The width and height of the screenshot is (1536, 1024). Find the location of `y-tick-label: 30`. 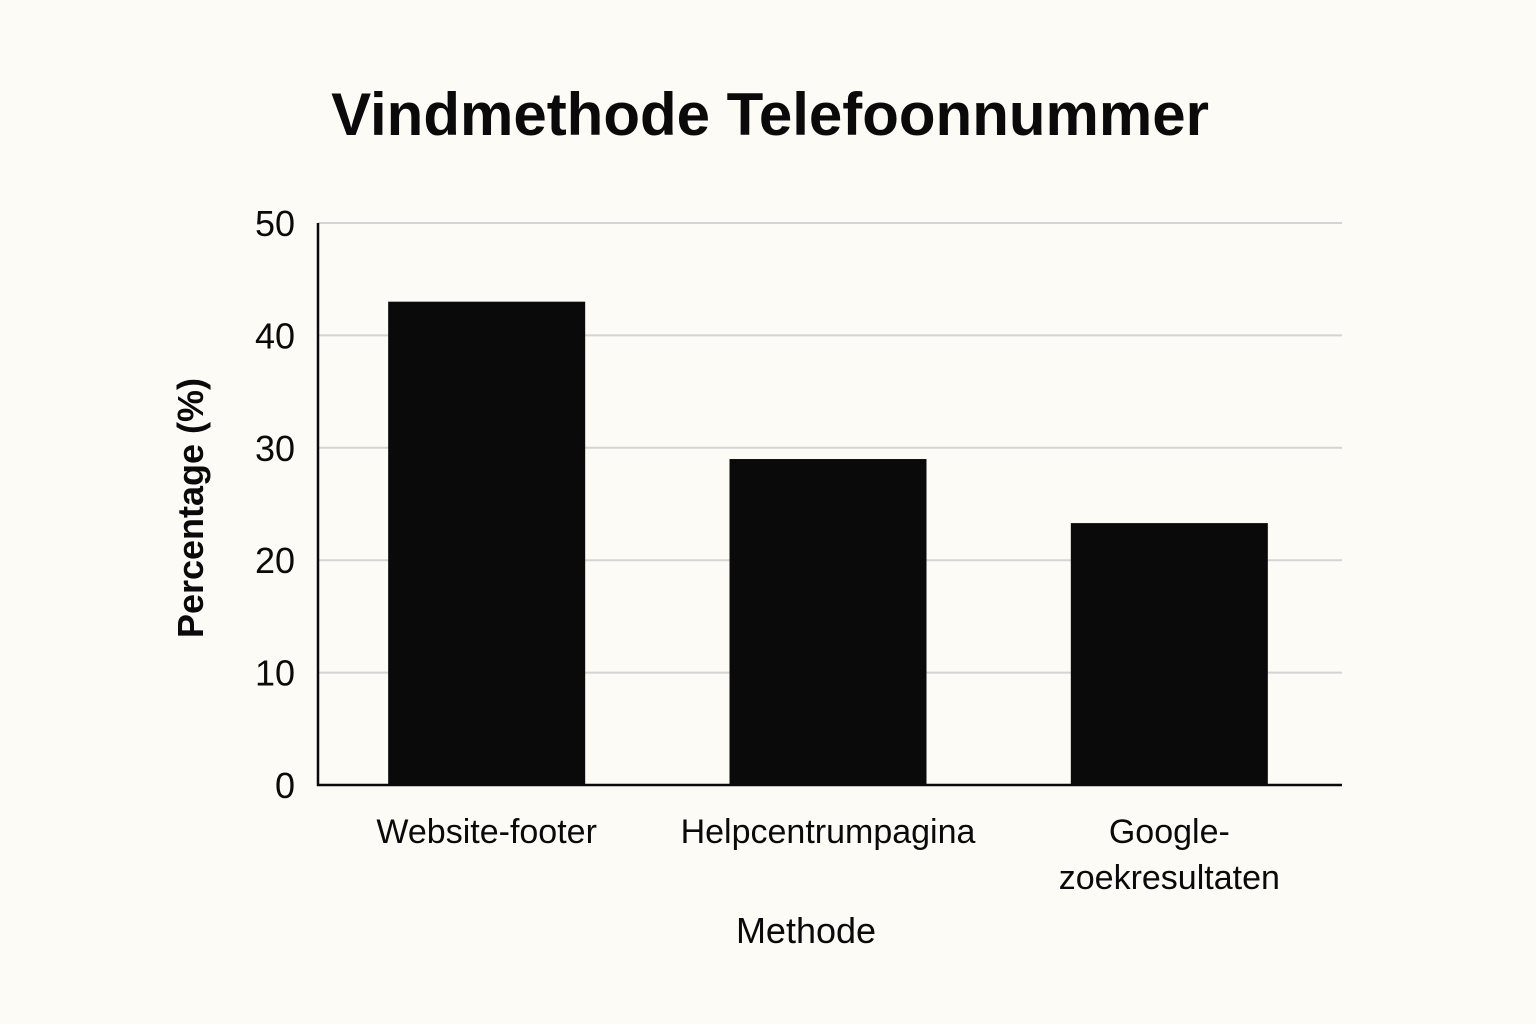

y-tick-label: 30 is located at coordinates (275, 448).